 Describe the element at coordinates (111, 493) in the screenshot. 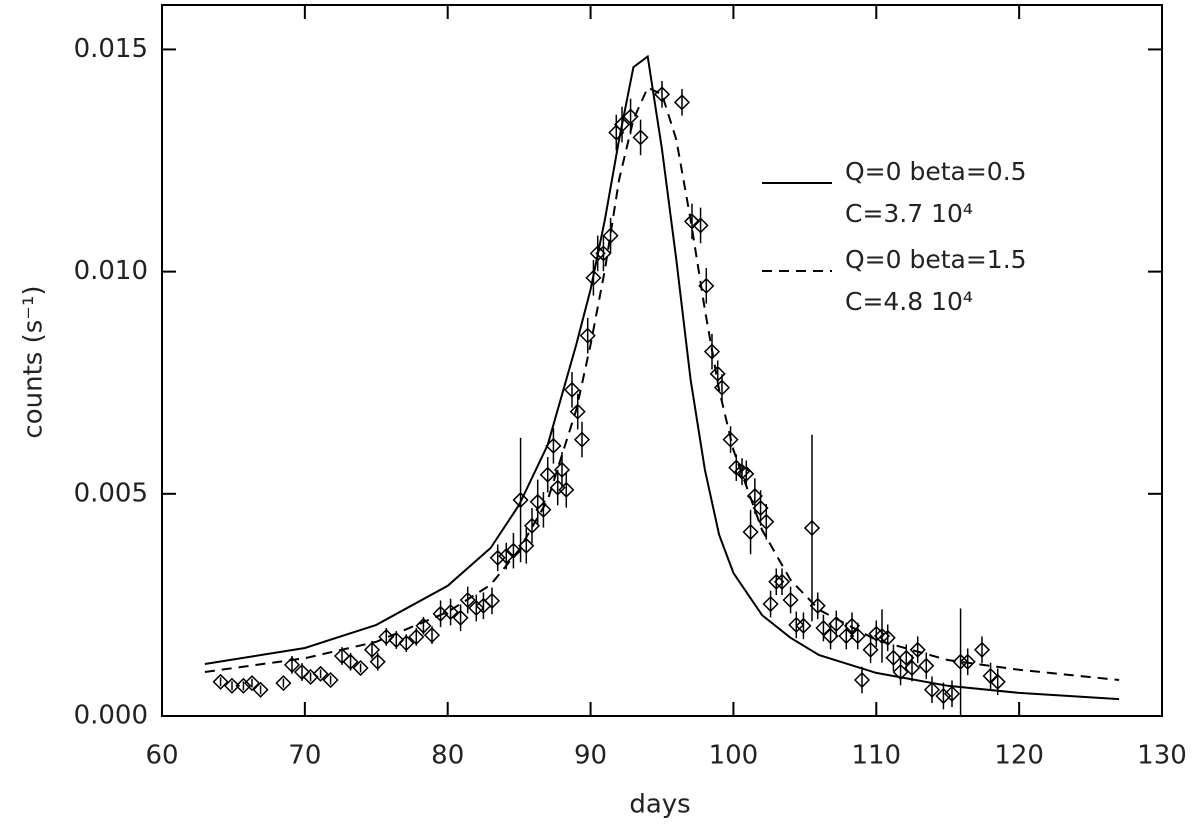

I see `y-tick-label: 0.005` at that location.